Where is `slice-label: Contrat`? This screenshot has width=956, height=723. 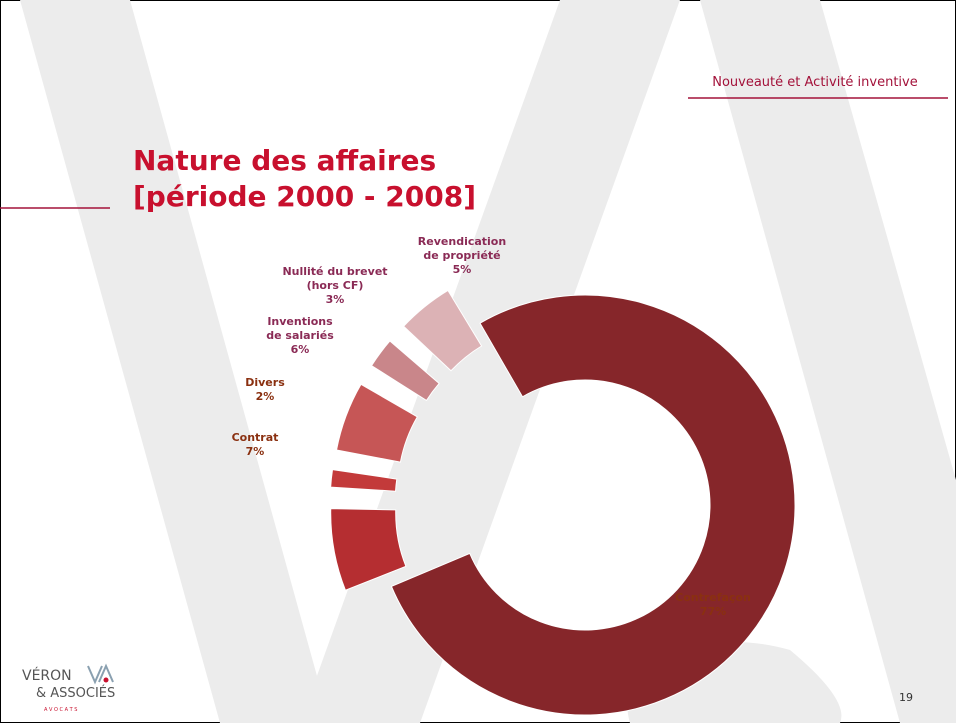
slice-label: Contrat is located at coordinates (255, 437).